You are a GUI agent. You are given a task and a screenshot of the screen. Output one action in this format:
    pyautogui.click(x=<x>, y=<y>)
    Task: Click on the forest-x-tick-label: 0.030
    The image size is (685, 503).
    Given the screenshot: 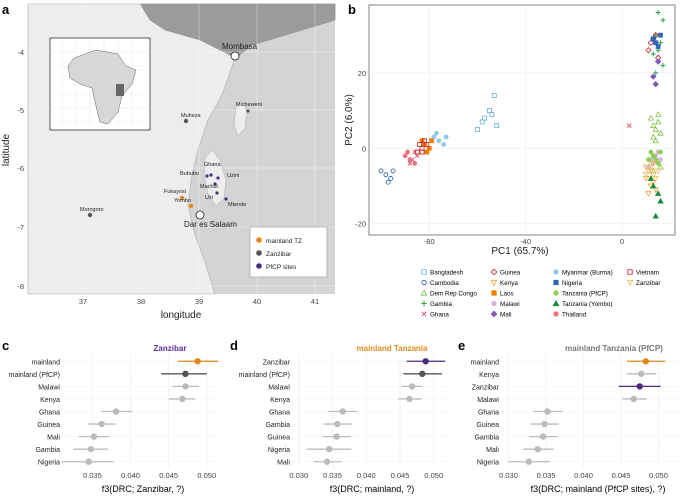 What is the action you would take?
    pyautogui.click(x=508, y=475)
    